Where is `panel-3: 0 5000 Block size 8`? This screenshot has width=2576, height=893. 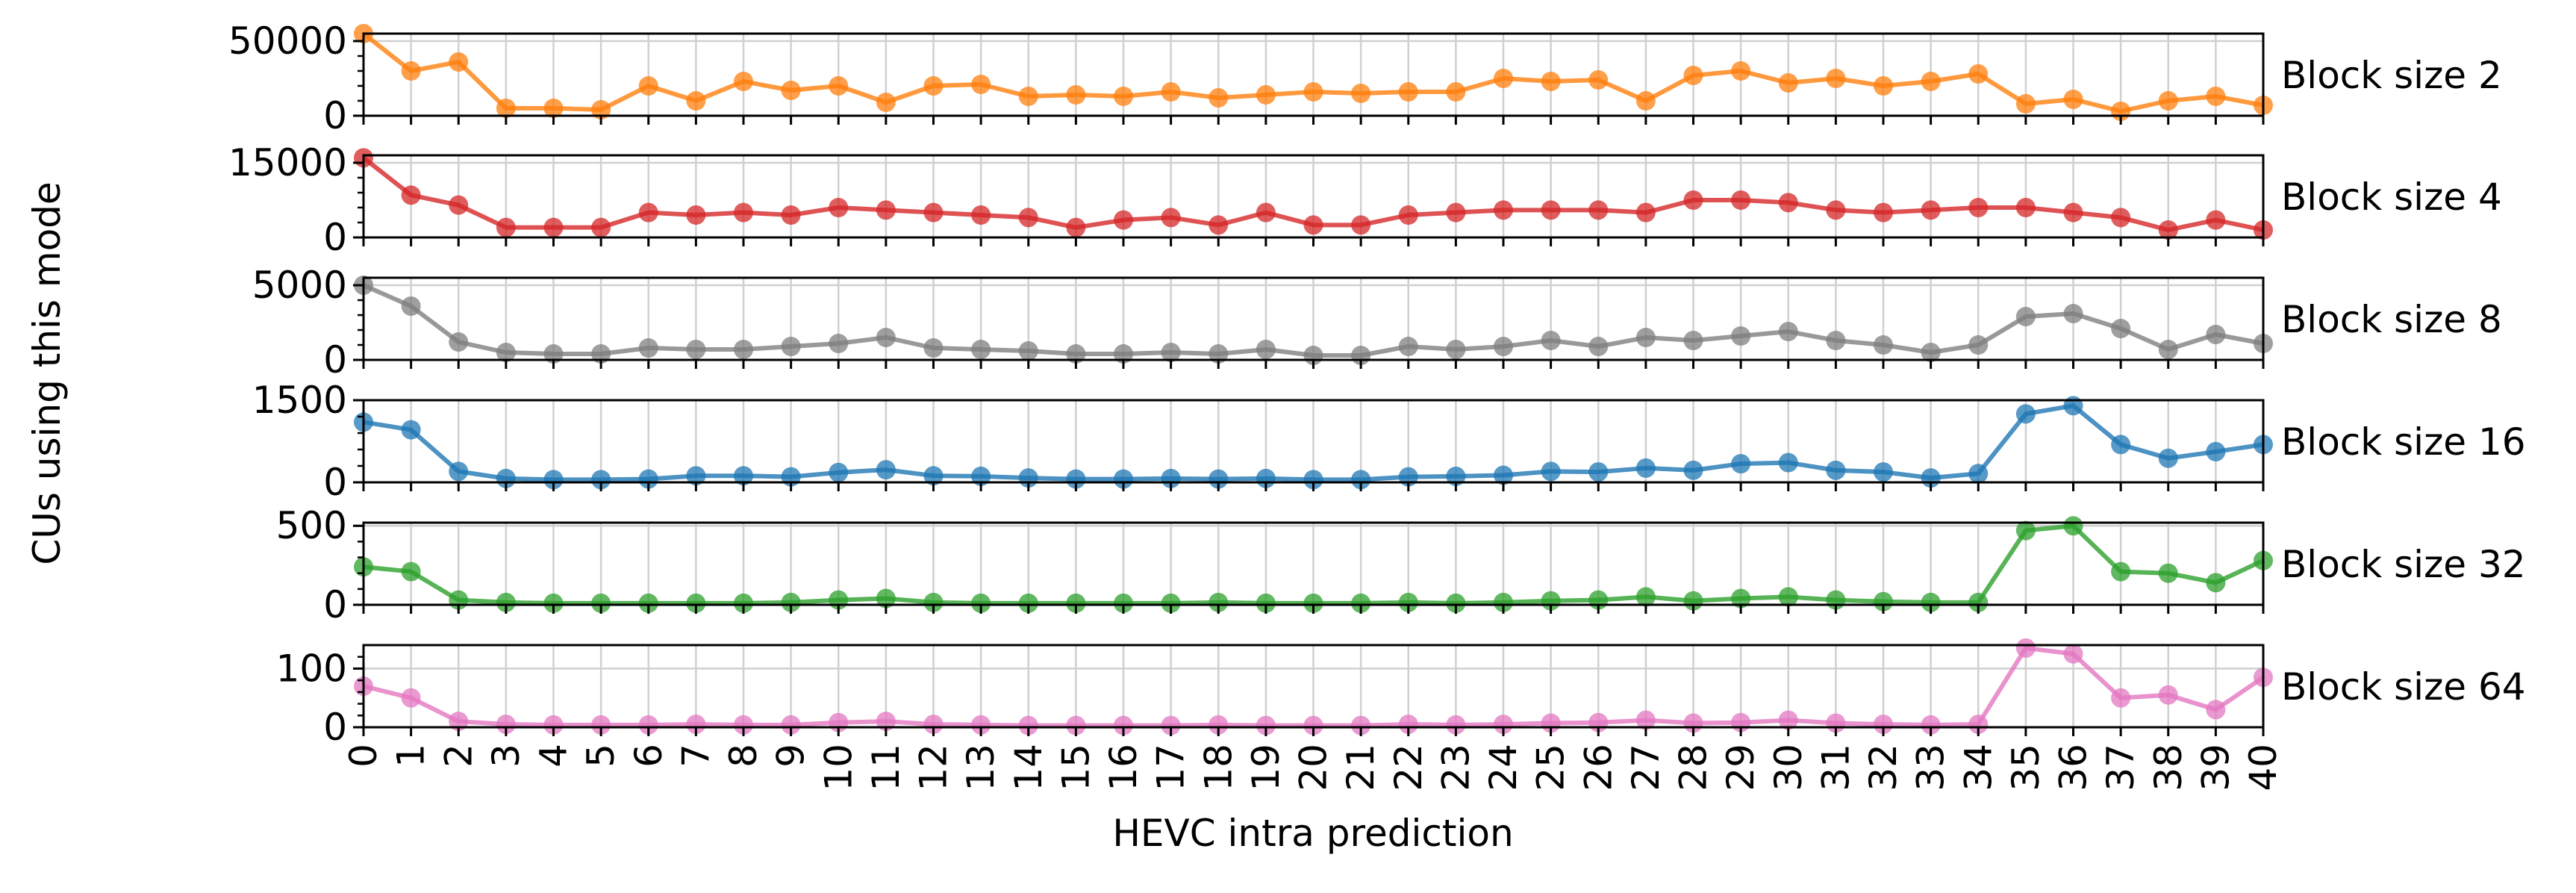
panel-3: 0 5000 Block size 8 is located at coordinates (1377, 323).